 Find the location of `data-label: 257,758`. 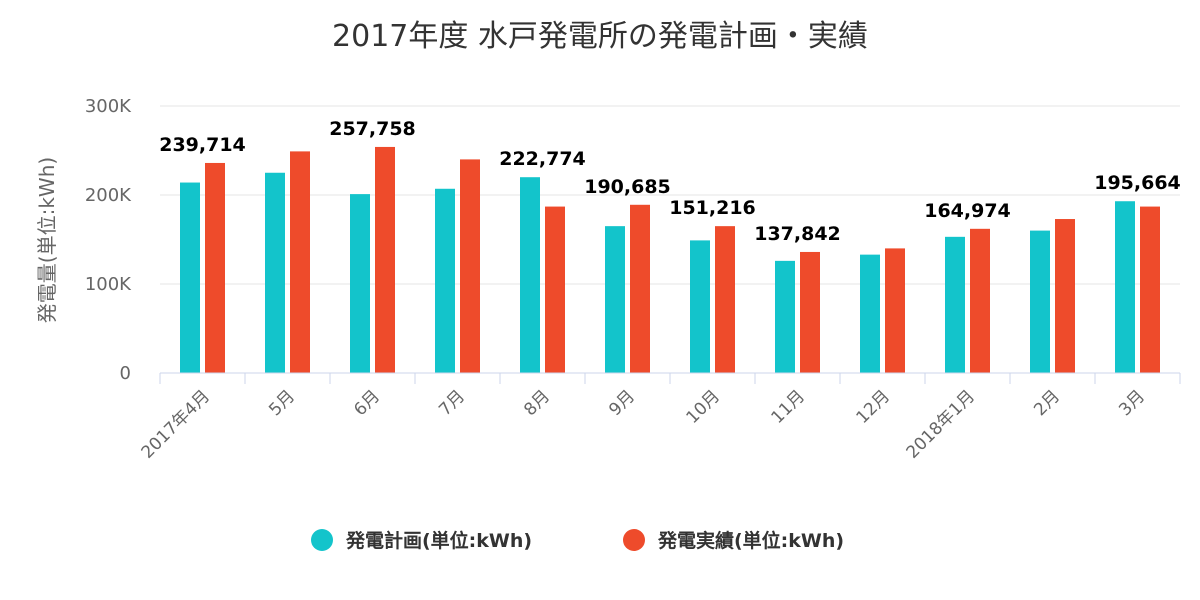

data-label: 257,758 is located at coordinates (372, 129).